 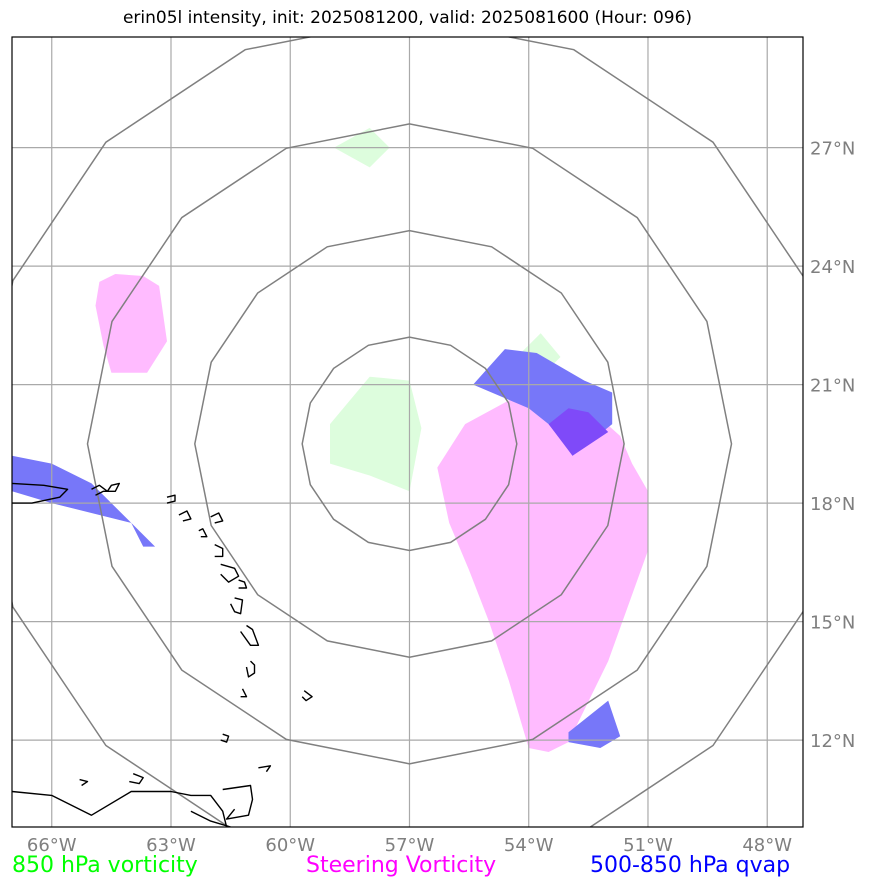 What do you see at coordinates (832, 623) in the screenshot?
I see `lat-tick-label: 15°N` at bounding box center [832, 623].